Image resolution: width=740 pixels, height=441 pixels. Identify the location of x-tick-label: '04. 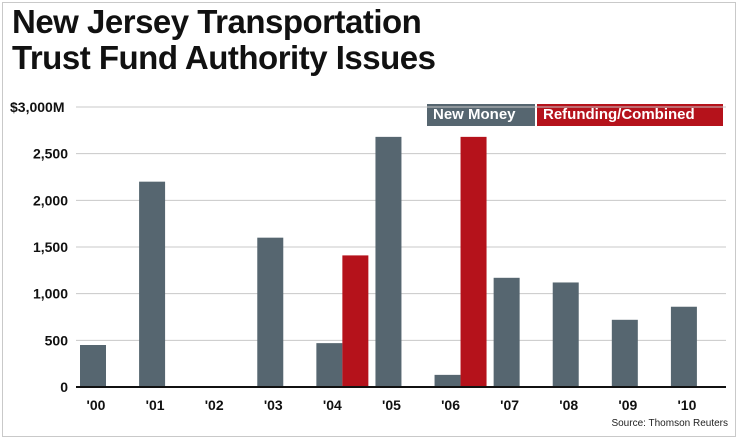
(332, 405).